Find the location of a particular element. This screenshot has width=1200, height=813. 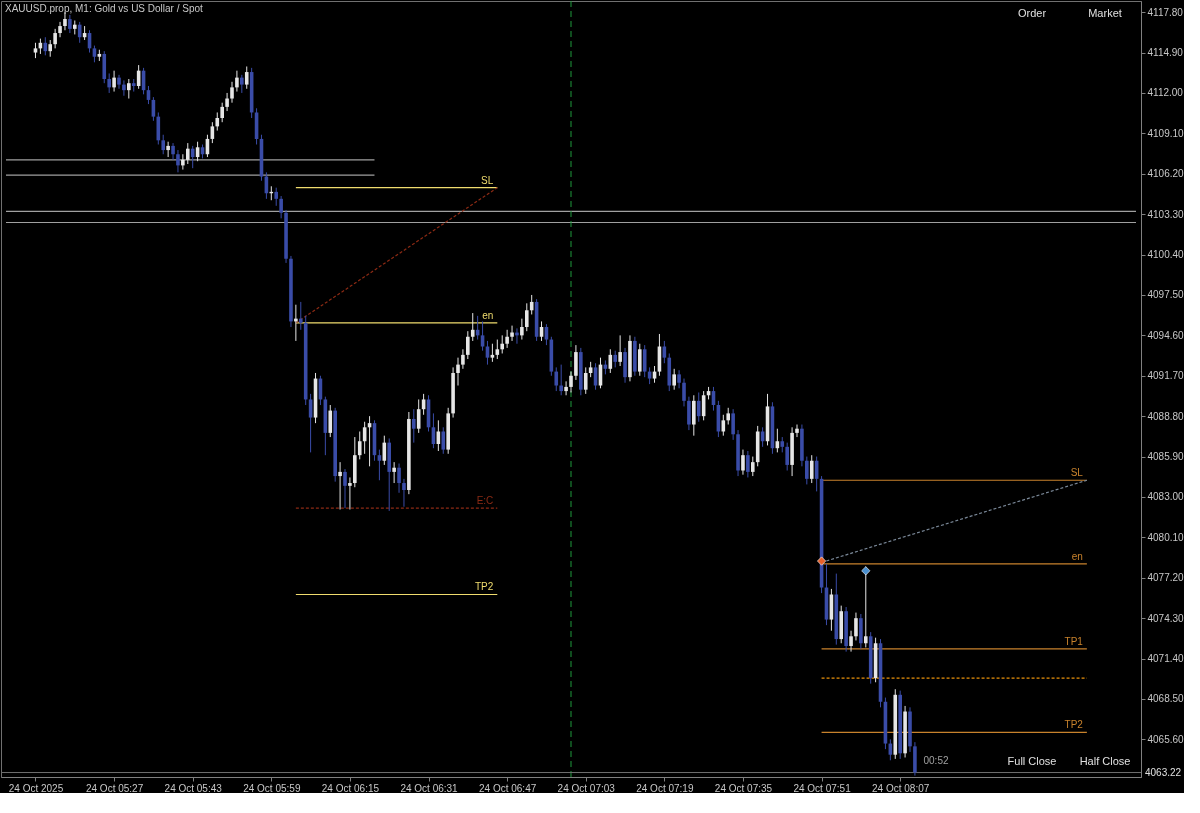

y-tick-label: 4094.60 is located at coordinates (1166, 335).